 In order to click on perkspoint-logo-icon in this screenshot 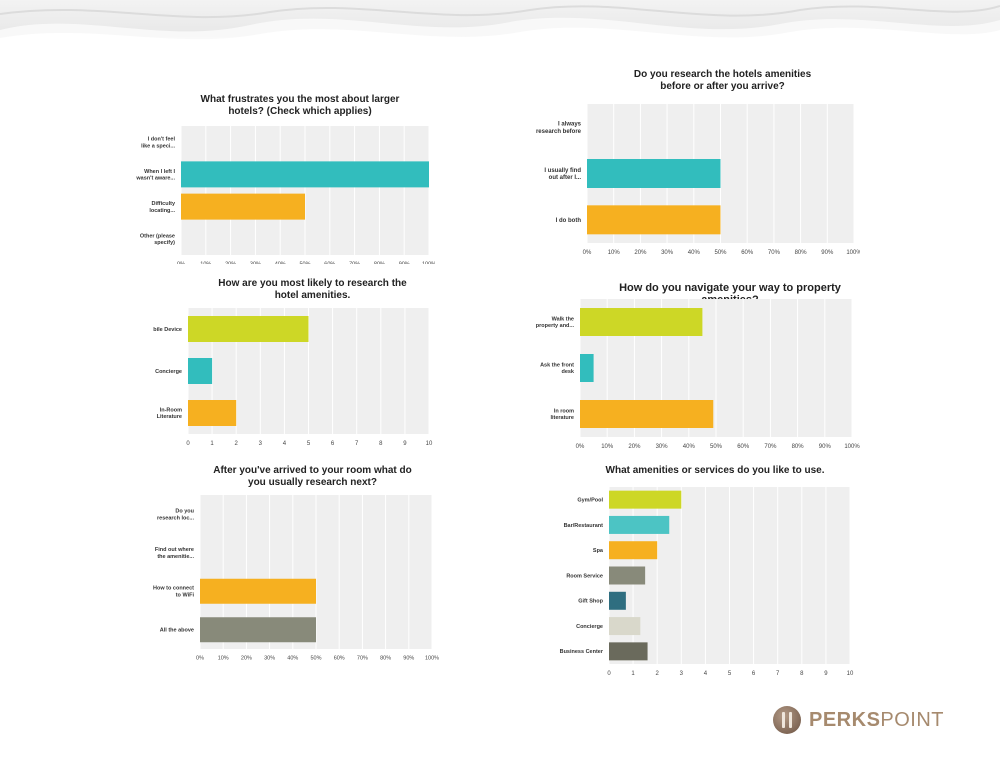, I will do `click(787, 720)`.